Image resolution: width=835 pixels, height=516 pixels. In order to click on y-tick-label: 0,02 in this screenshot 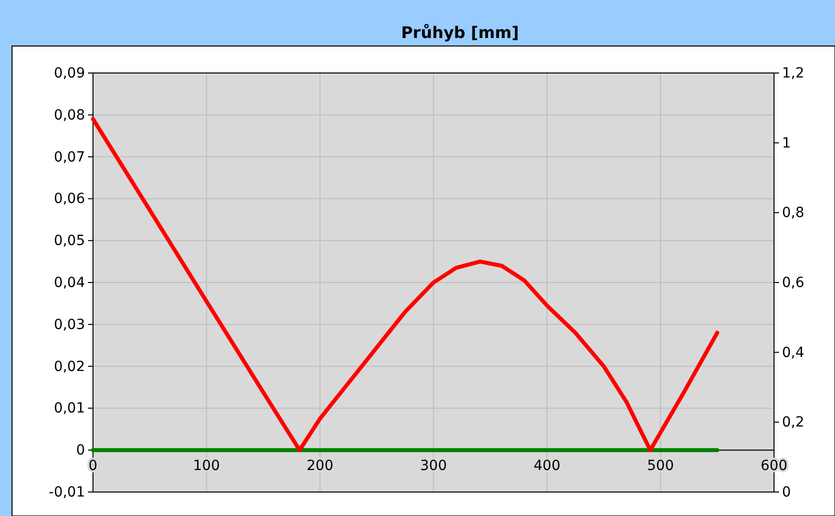, I will do `click(69, 366)`.